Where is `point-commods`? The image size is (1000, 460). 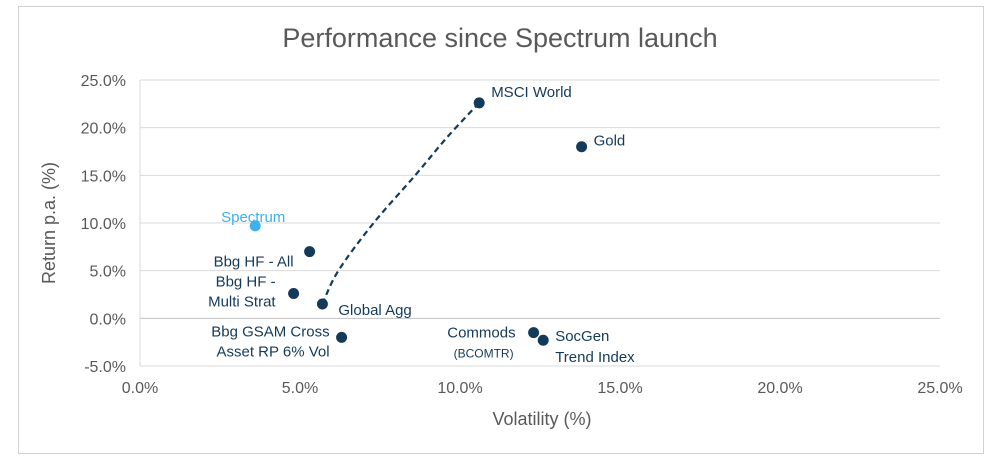 point-commods is located at coordinates (534, 333).